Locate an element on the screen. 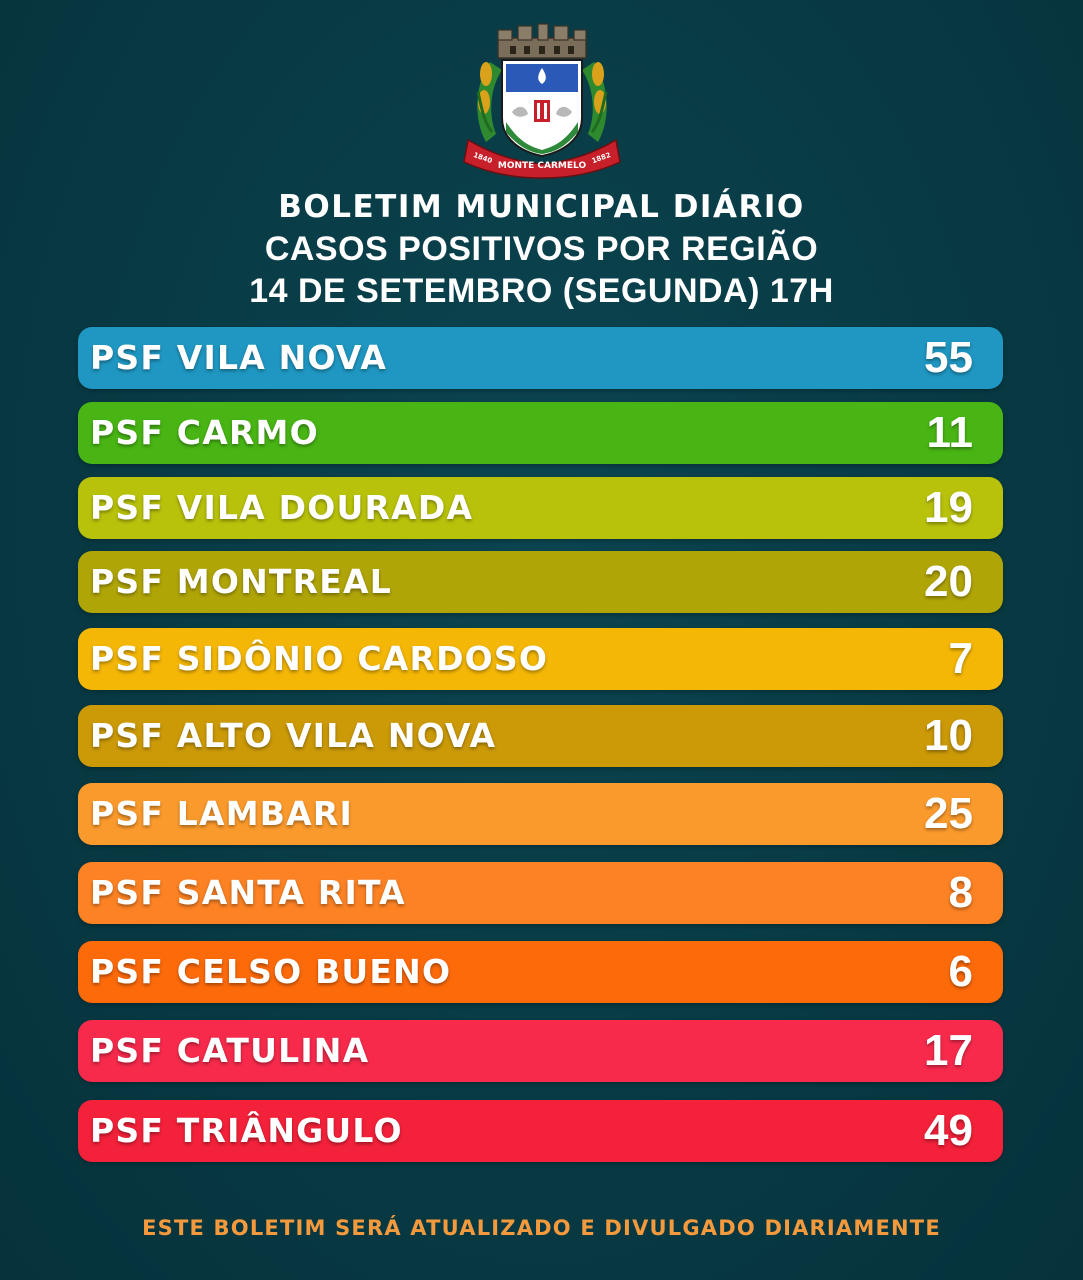 The height and width of the screenshot is (1280, 1083). region-case-count: 49 is located at coordinates (948, 1130).